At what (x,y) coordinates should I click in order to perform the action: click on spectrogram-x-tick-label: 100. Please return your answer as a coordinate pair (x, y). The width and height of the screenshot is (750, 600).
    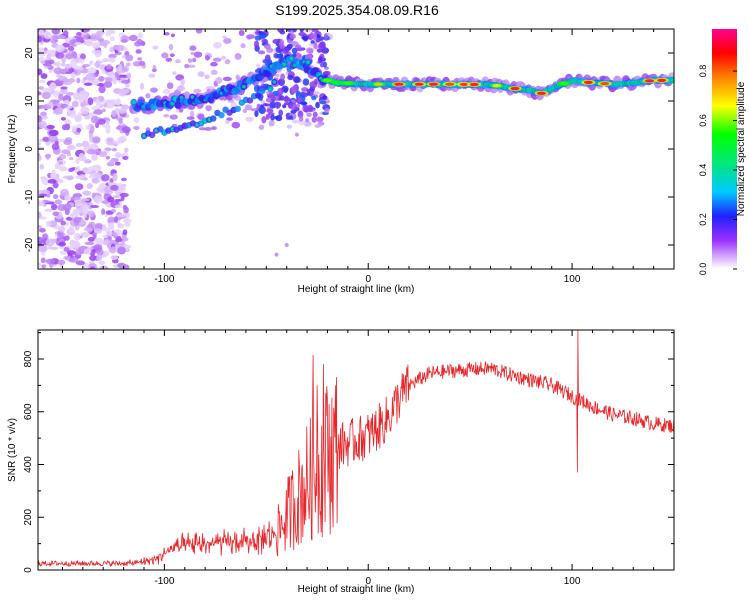
    Looking at the image, I should click on (572, 279).